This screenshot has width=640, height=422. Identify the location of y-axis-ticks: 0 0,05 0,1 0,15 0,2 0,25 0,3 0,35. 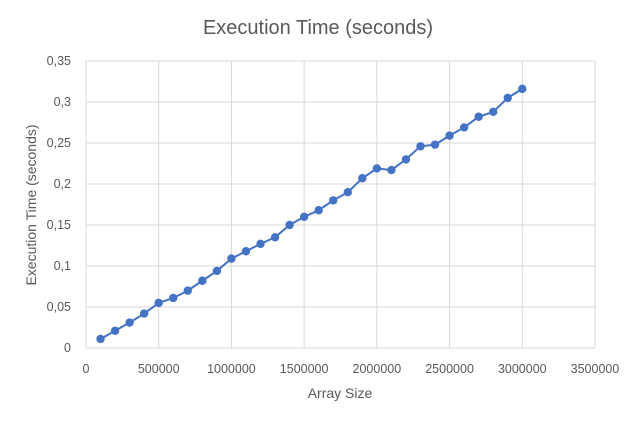
(59, 204).